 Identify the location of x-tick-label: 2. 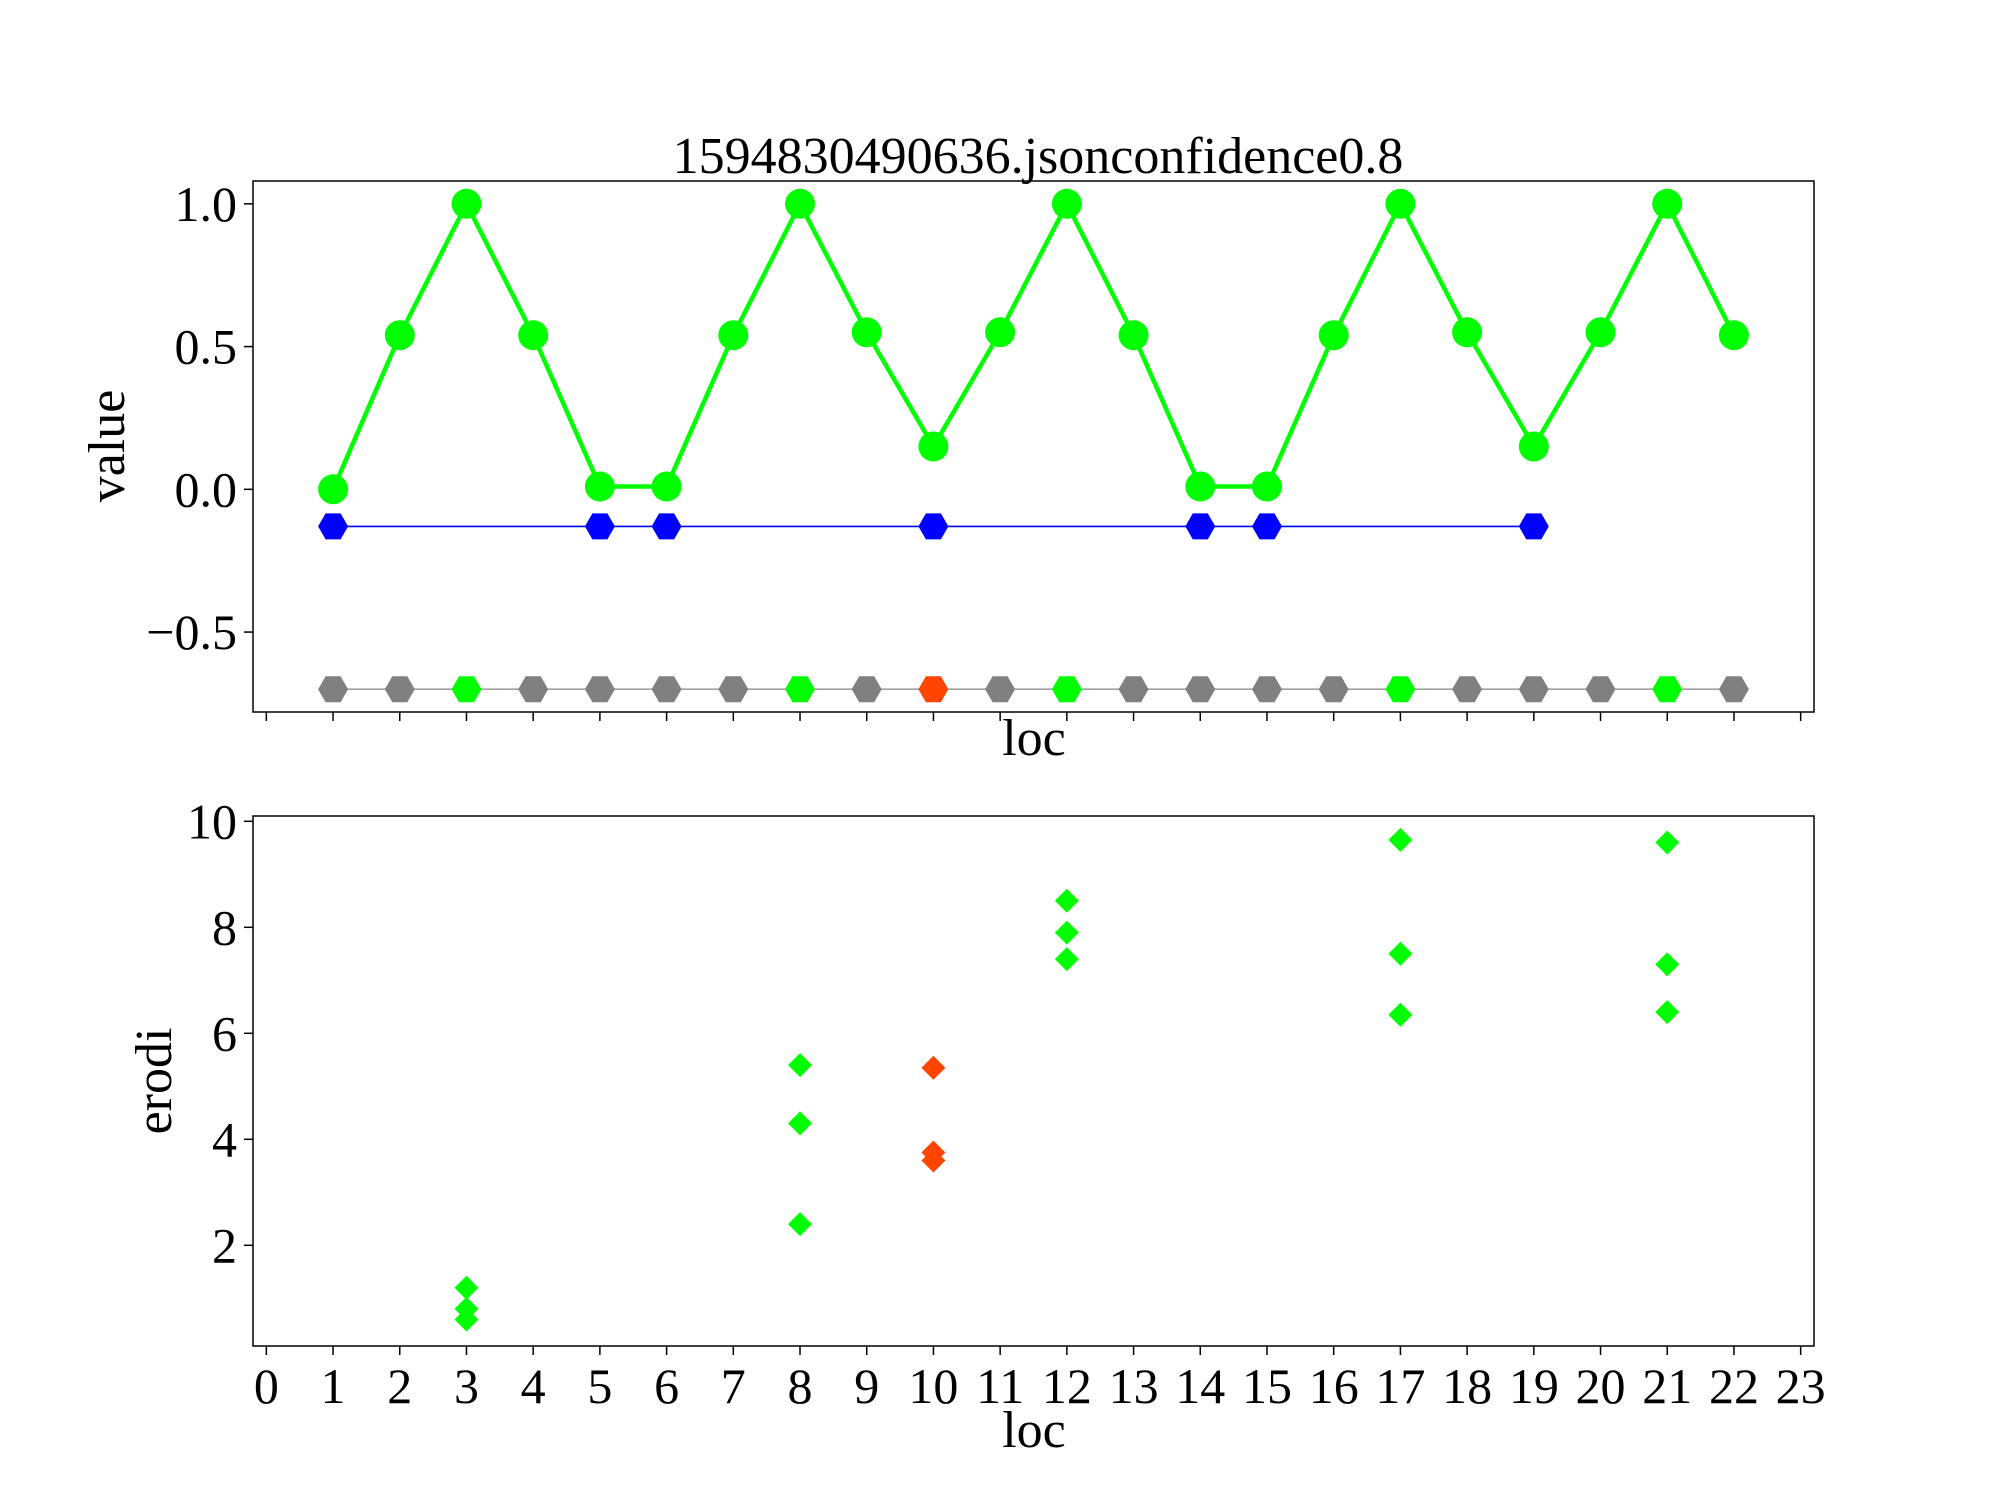
(399, 1386).